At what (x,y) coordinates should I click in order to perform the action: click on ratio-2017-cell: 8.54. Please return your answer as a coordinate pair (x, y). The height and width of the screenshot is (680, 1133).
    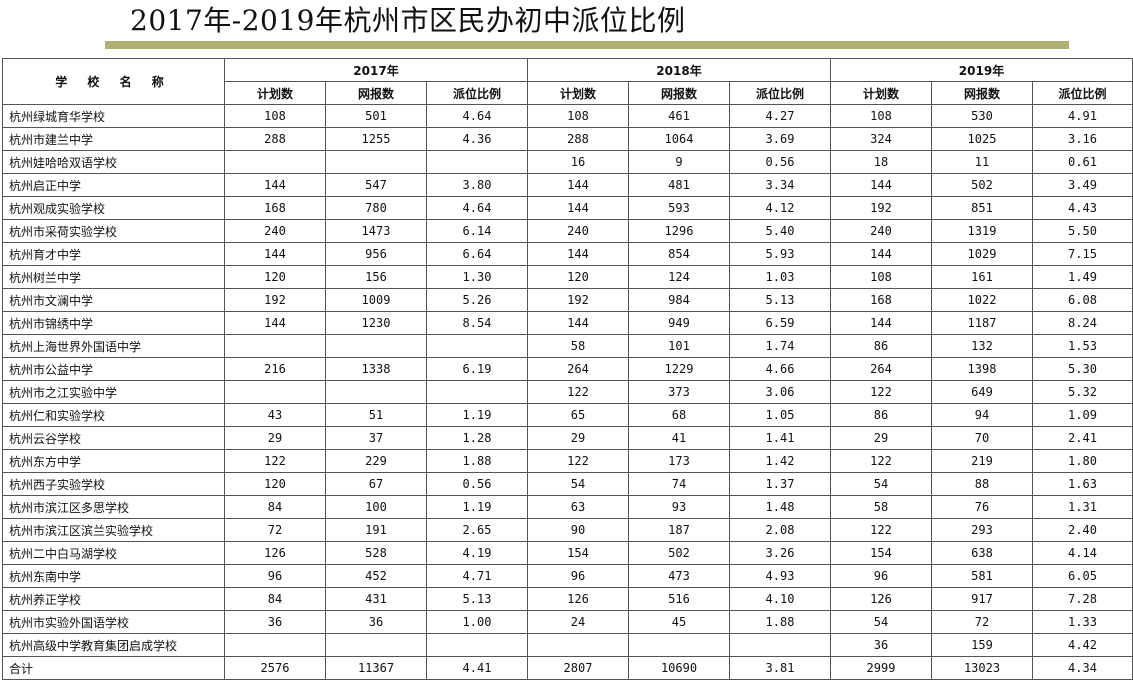
    Looking at the image, I should click on (477, 323).